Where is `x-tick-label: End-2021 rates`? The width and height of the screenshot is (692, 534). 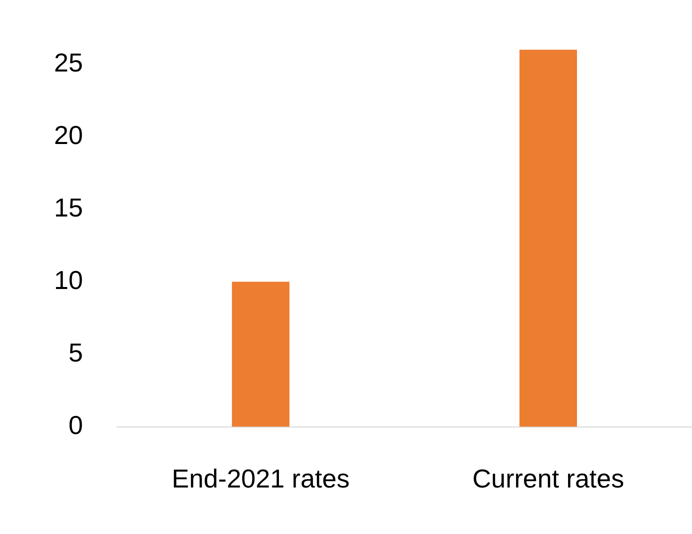
x-tick-label: End-2021 rates is located at coordinates (261, 479).